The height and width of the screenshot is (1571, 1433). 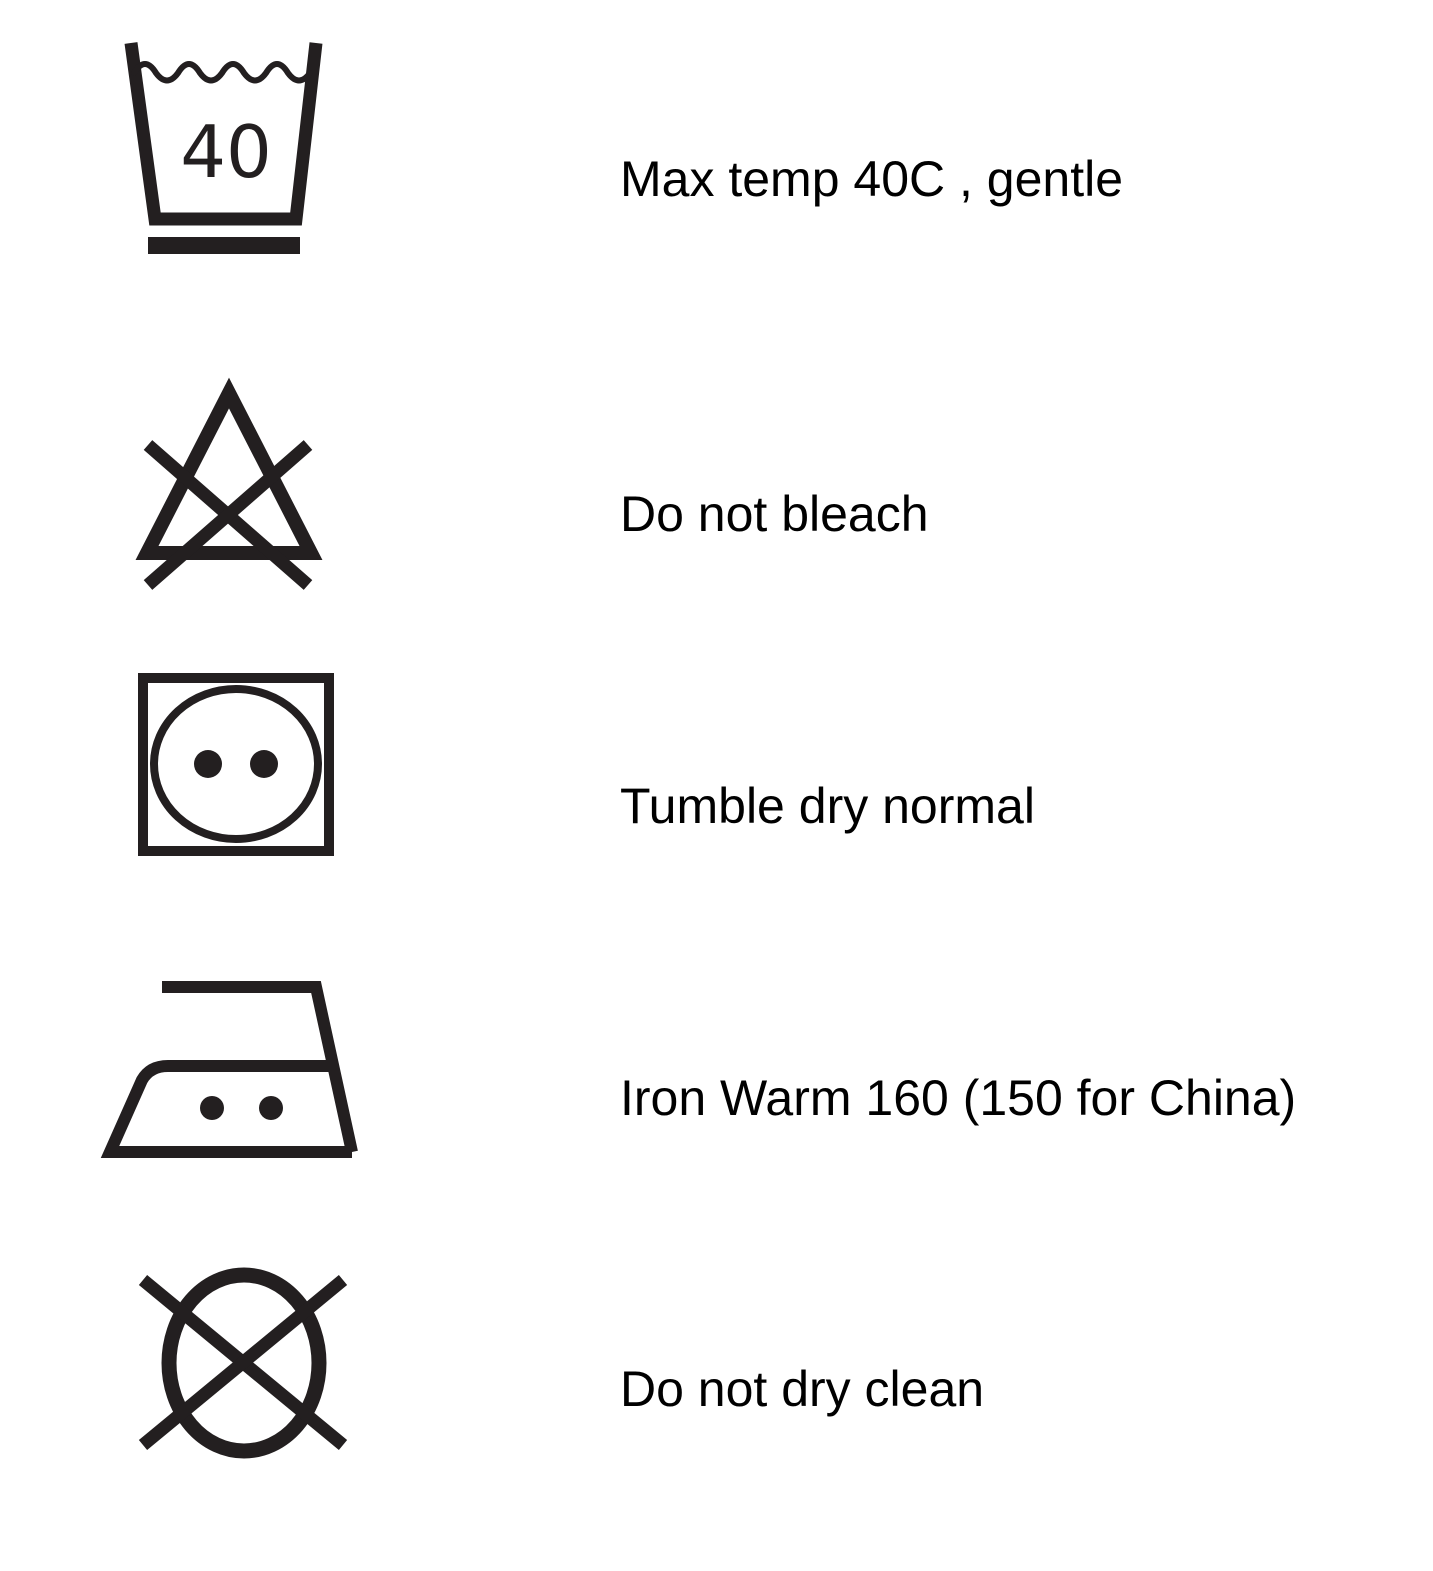 I want to click on wash-tub-outline, so click(x=223, y=134).